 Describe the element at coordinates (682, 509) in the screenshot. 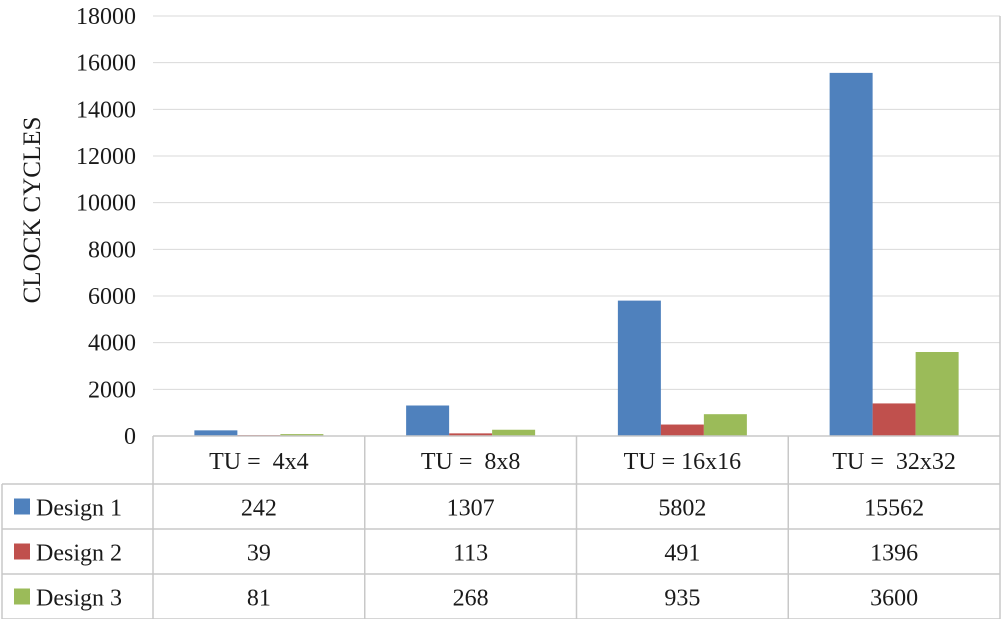

I see `data-label: 5802` at that location.